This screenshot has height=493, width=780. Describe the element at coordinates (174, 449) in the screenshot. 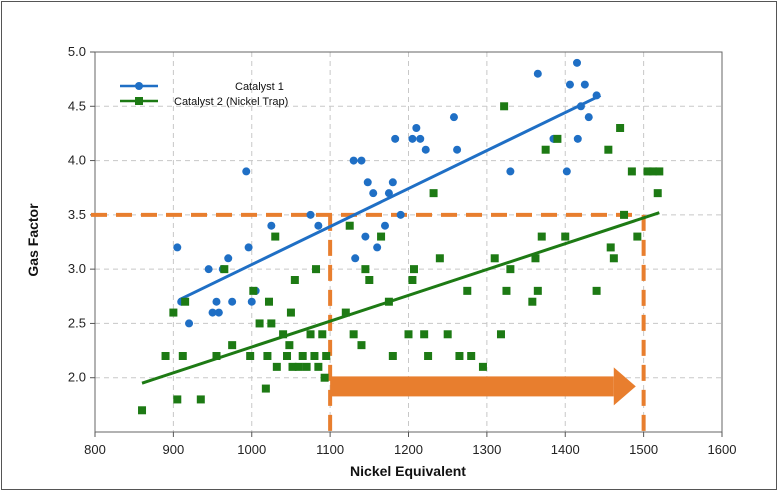

I see `x-tick-label: 900` at that location.